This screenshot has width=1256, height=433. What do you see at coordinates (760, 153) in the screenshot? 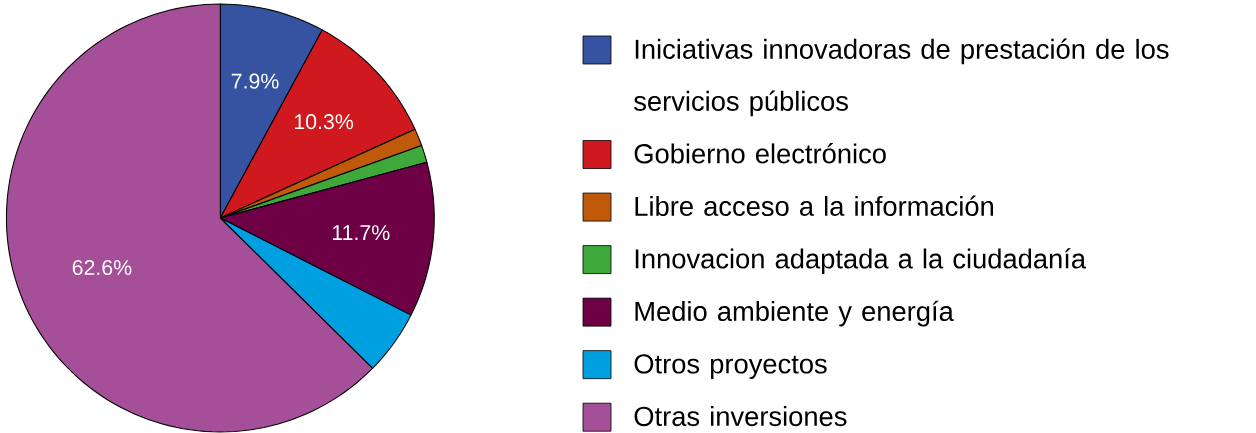
I see `legend-label: Gobierno electrónico` at bounding box center [760, 153].